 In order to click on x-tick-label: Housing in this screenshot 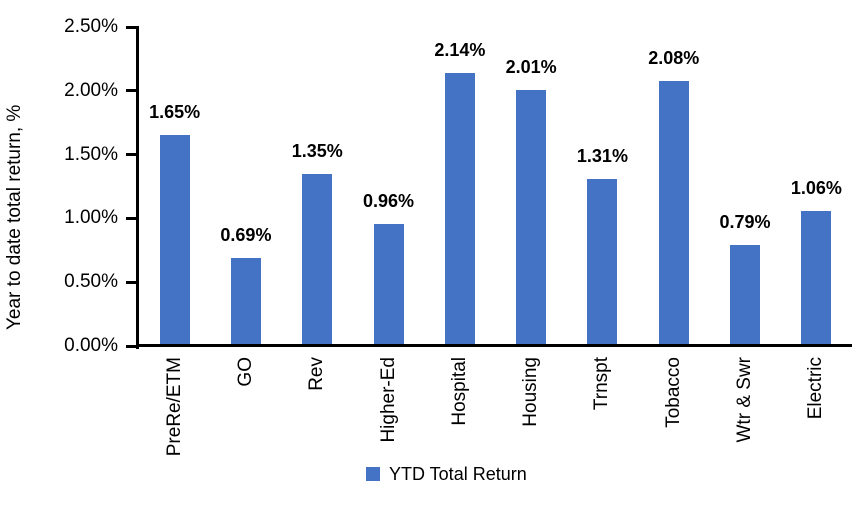, I will do `click(531, 392)`.